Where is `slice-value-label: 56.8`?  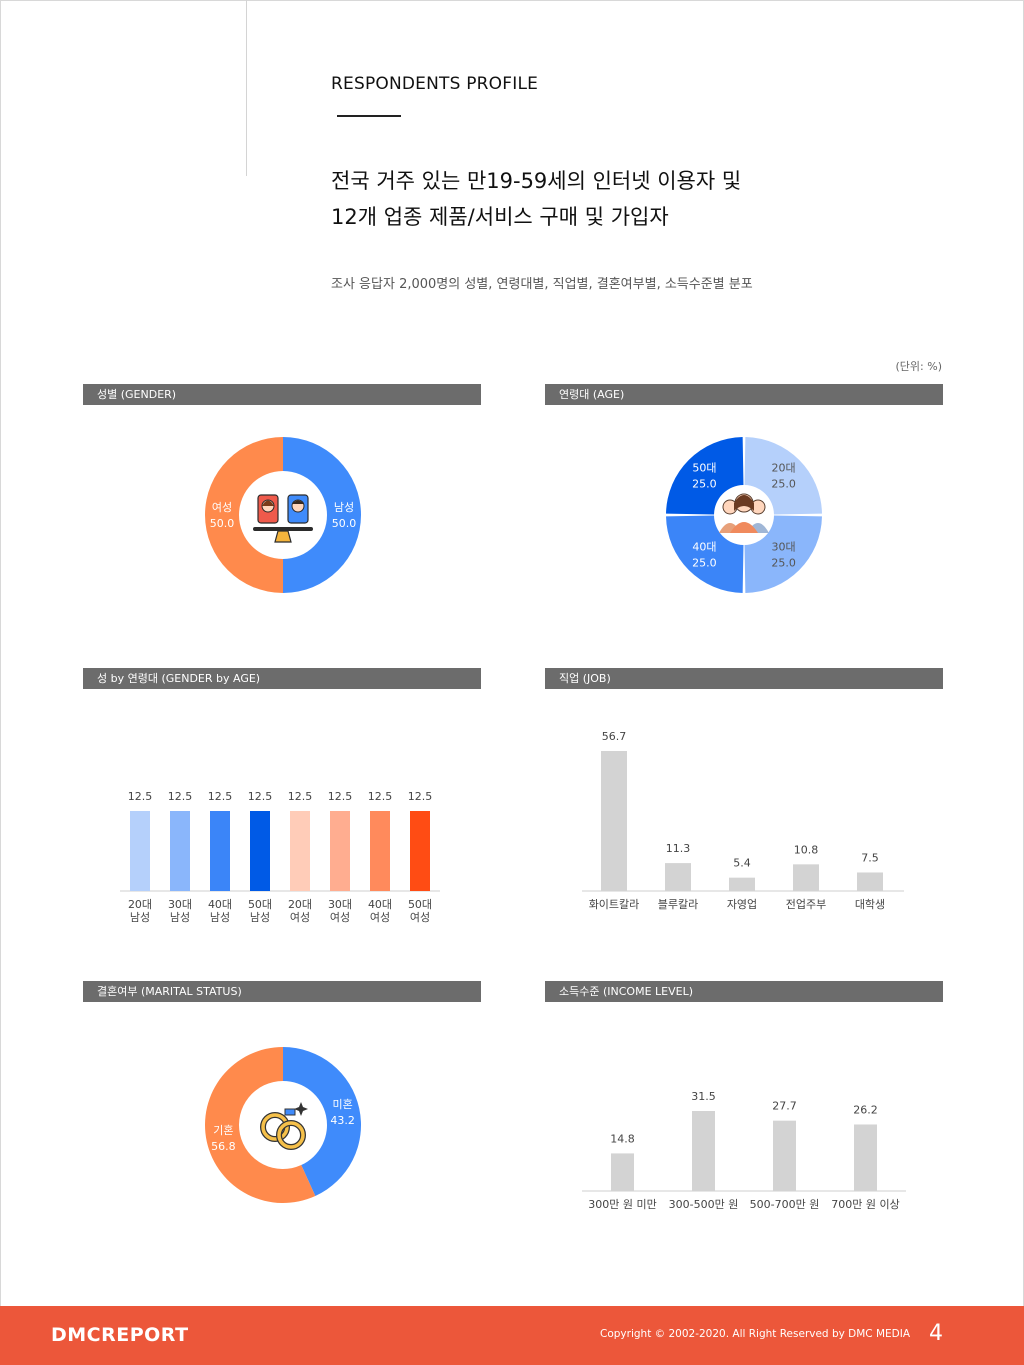
slice-value-label: 56.8 is located at coordinates (223, 1146).